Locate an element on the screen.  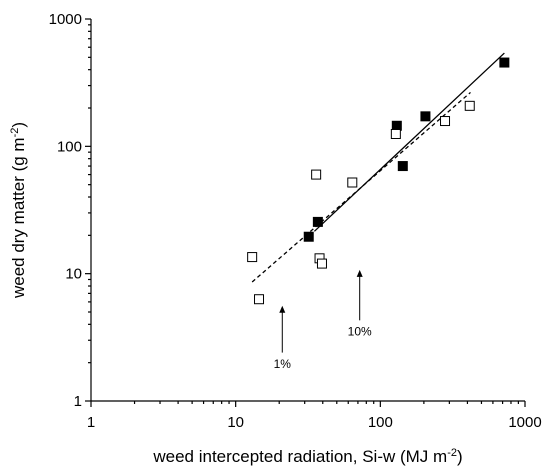
y-tick-label: 1000 is located at coordinates (65, 19).